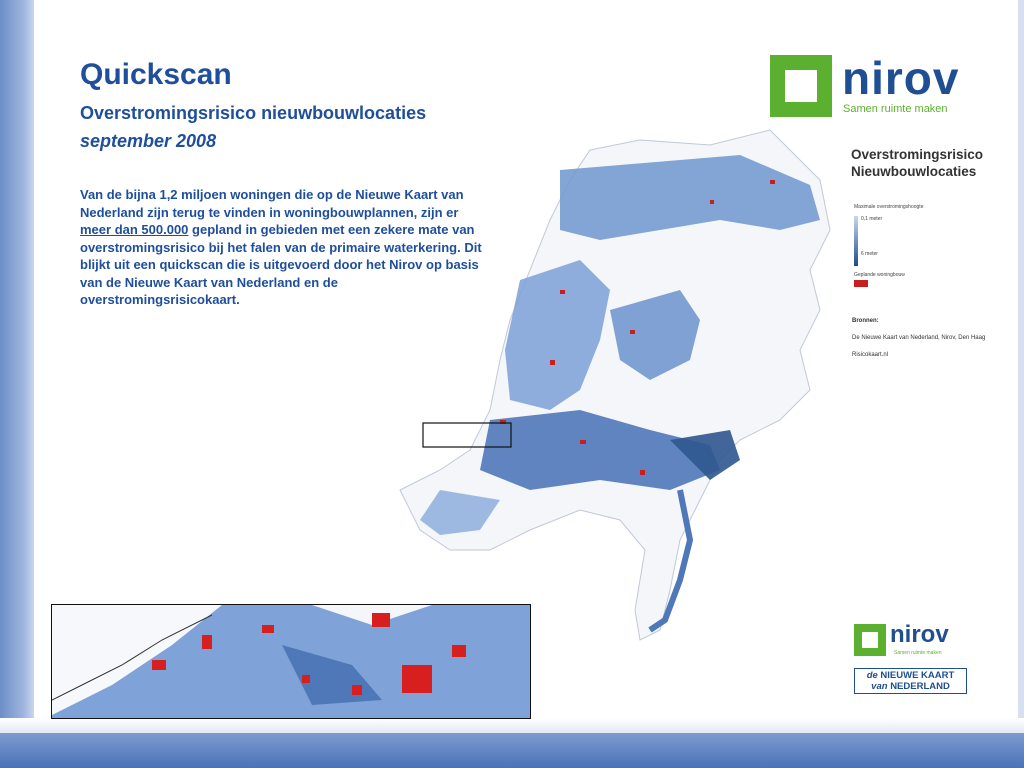 This screenshot has height=768, width=1024. What do you see at coordinates (861, 283) in the screenshot?
I see `legend-planned-swatch` at bounding box center [861, 283].